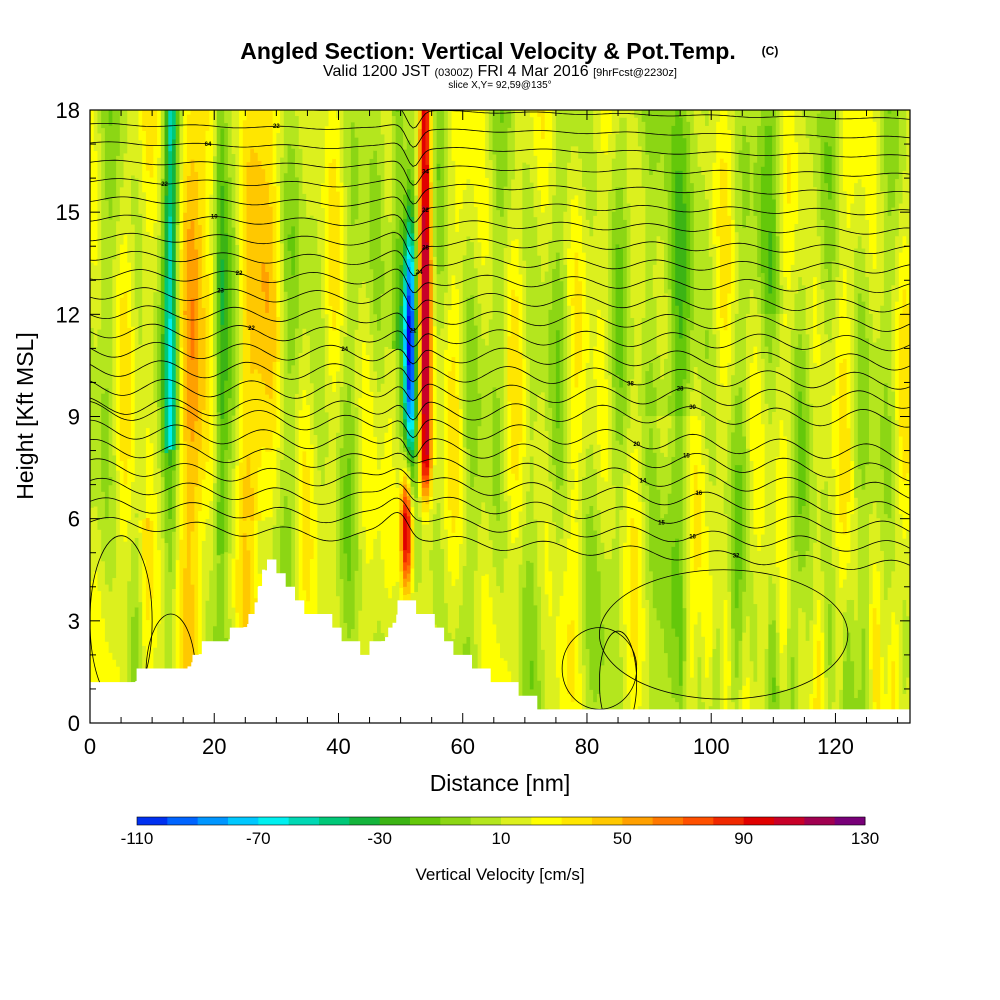 The width and height of the screenshot is (1000, 1000). Describe the element at coordinates (643, 482) in the screenshot. I see `contour-label: 14` at that location.